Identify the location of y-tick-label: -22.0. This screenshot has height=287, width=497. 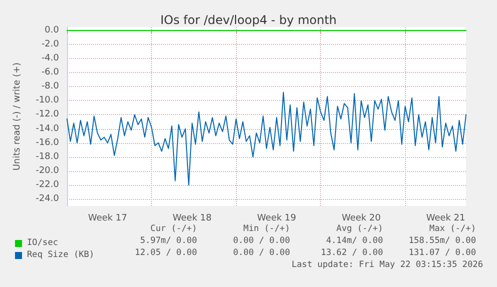
(48, 185).